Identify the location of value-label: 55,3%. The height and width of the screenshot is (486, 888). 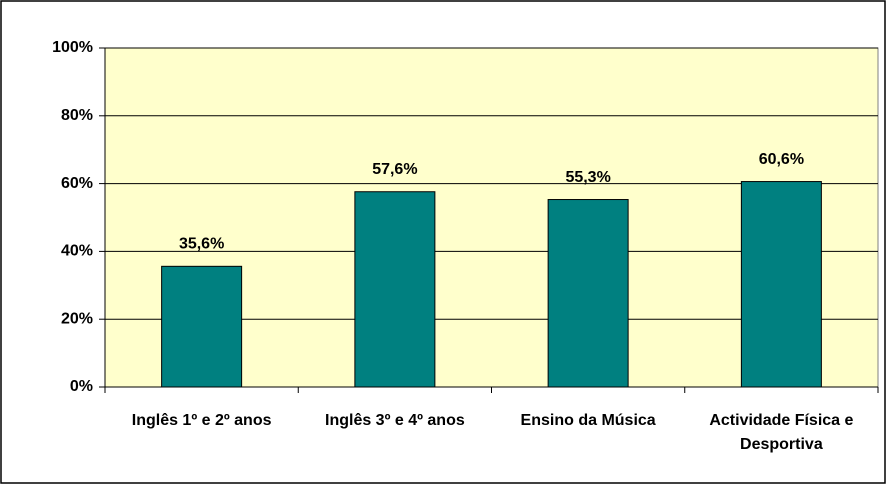
(587, 177).